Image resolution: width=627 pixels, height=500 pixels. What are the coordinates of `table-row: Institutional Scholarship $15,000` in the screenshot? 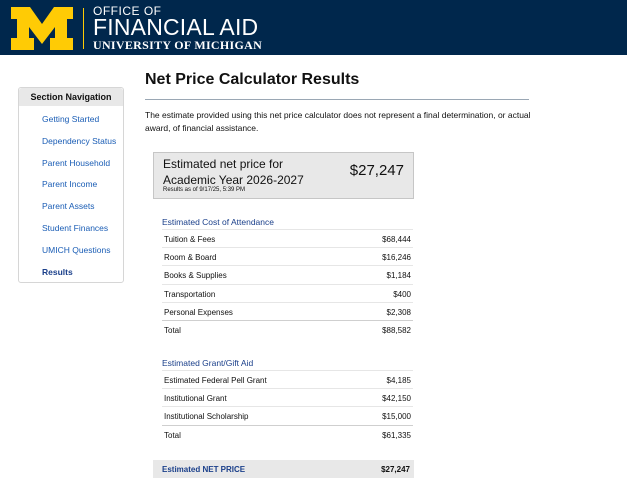 It's located at (287, 415).